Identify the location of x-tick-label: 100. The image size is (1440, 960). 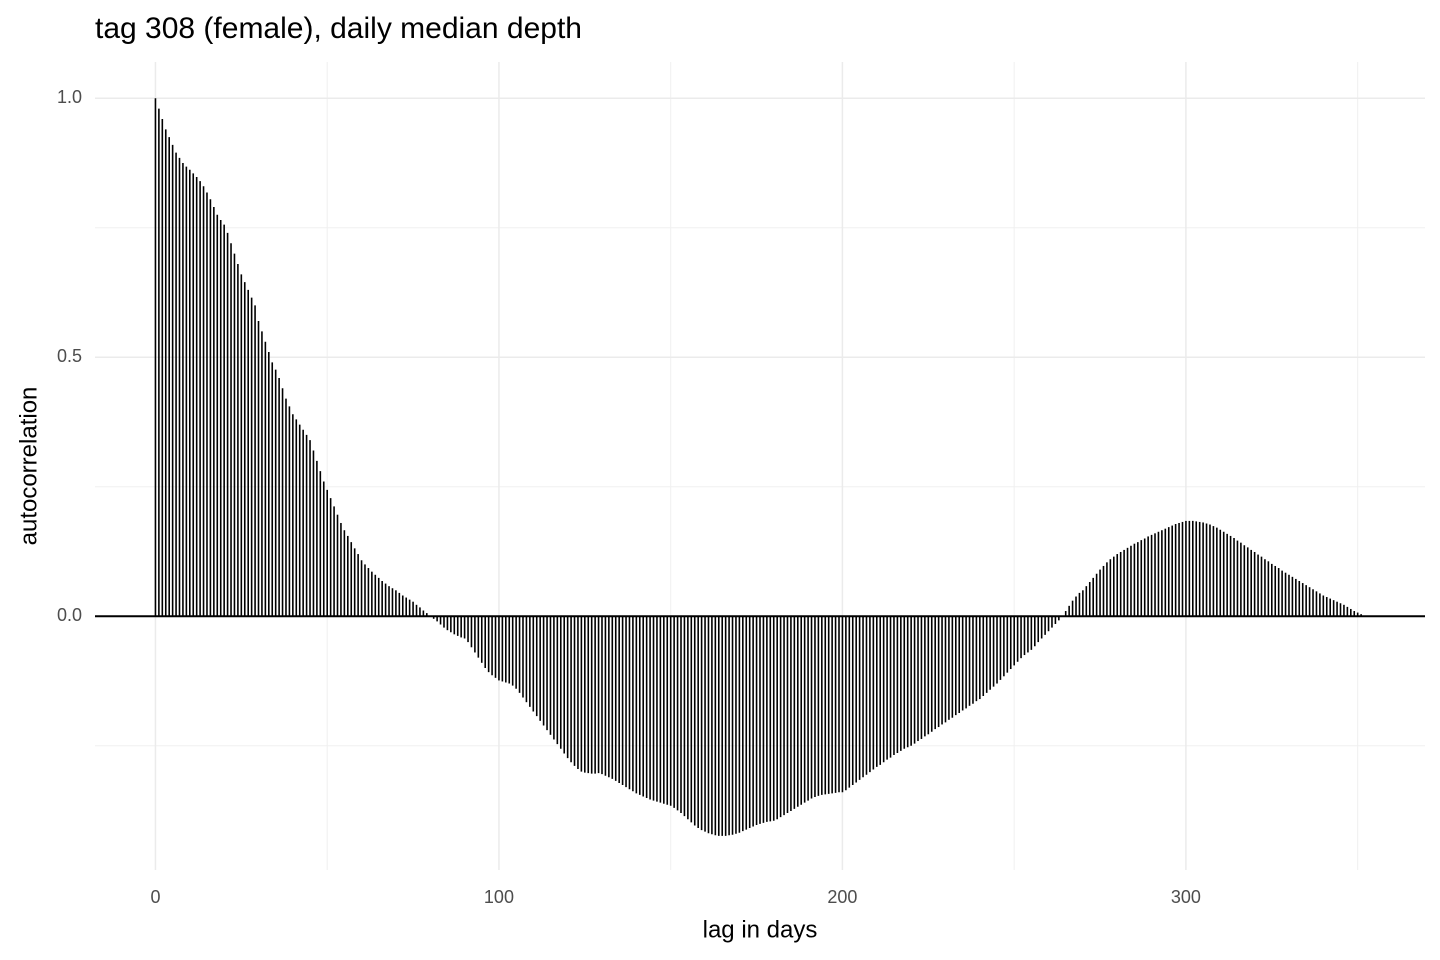
(499, 897).